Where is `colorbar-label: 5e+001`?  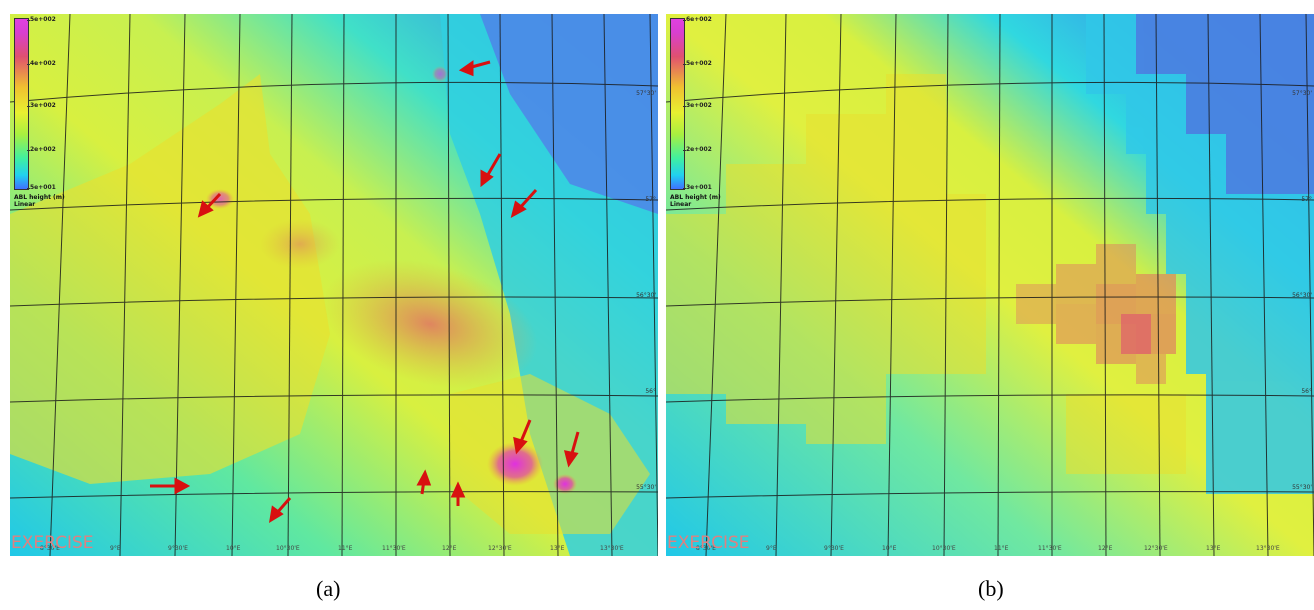
colorbar-label: 5e+001 is located at coordinates (43, 187).